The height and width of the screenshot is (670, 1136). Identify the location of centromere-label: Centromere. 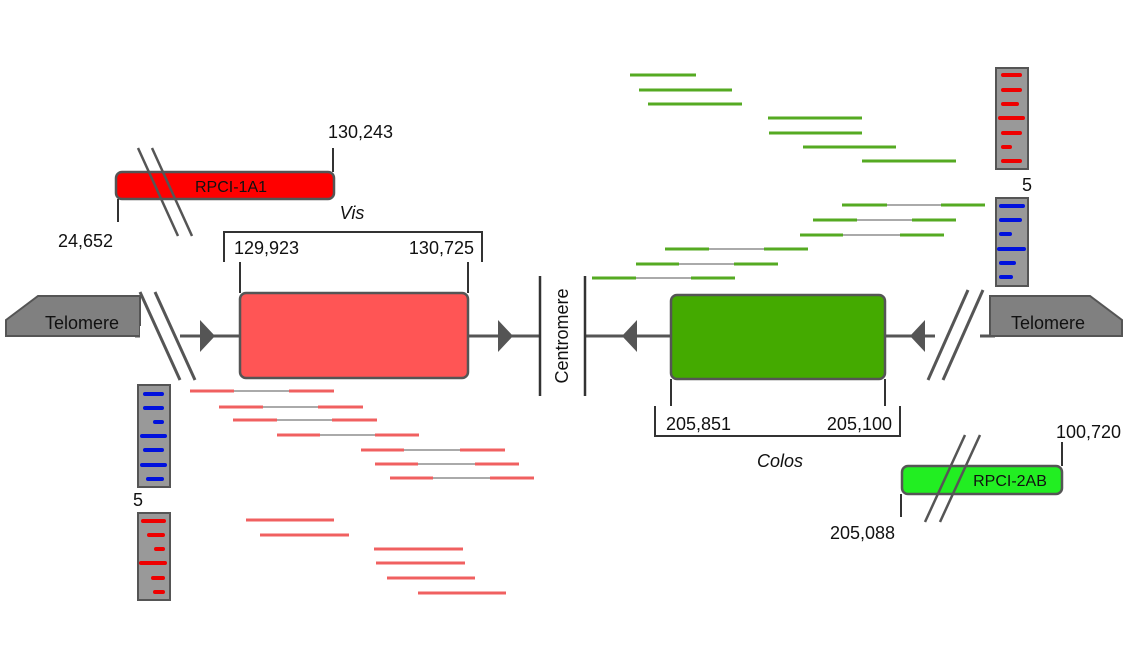
(562, 335).